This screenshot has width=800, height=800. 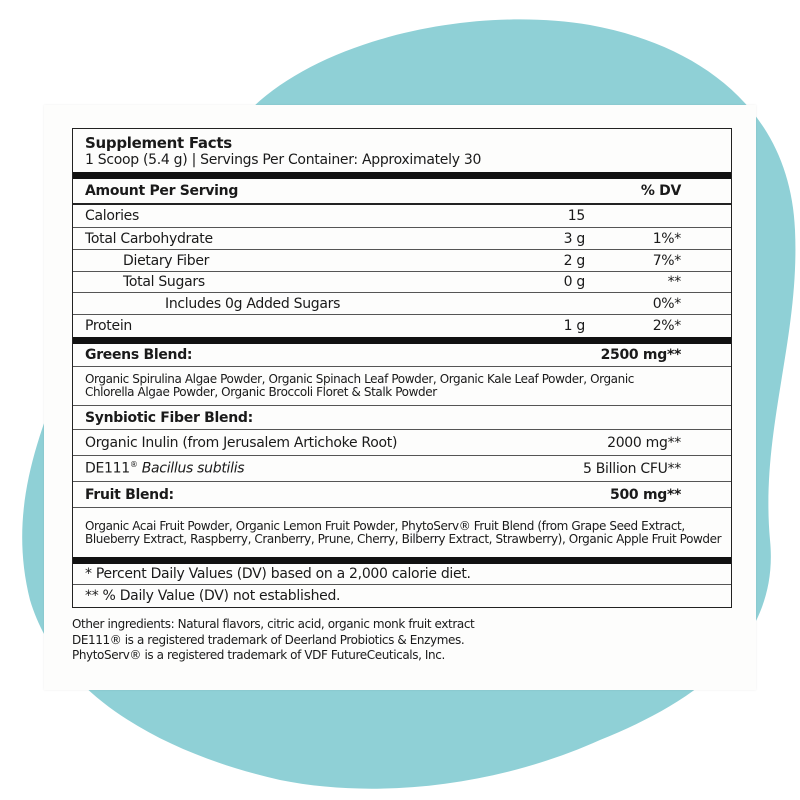 What do you see at coordinates (158, 142) in the screenshot?
I see `facts-title: Supplement Facts` at bounding box center [158, 142].